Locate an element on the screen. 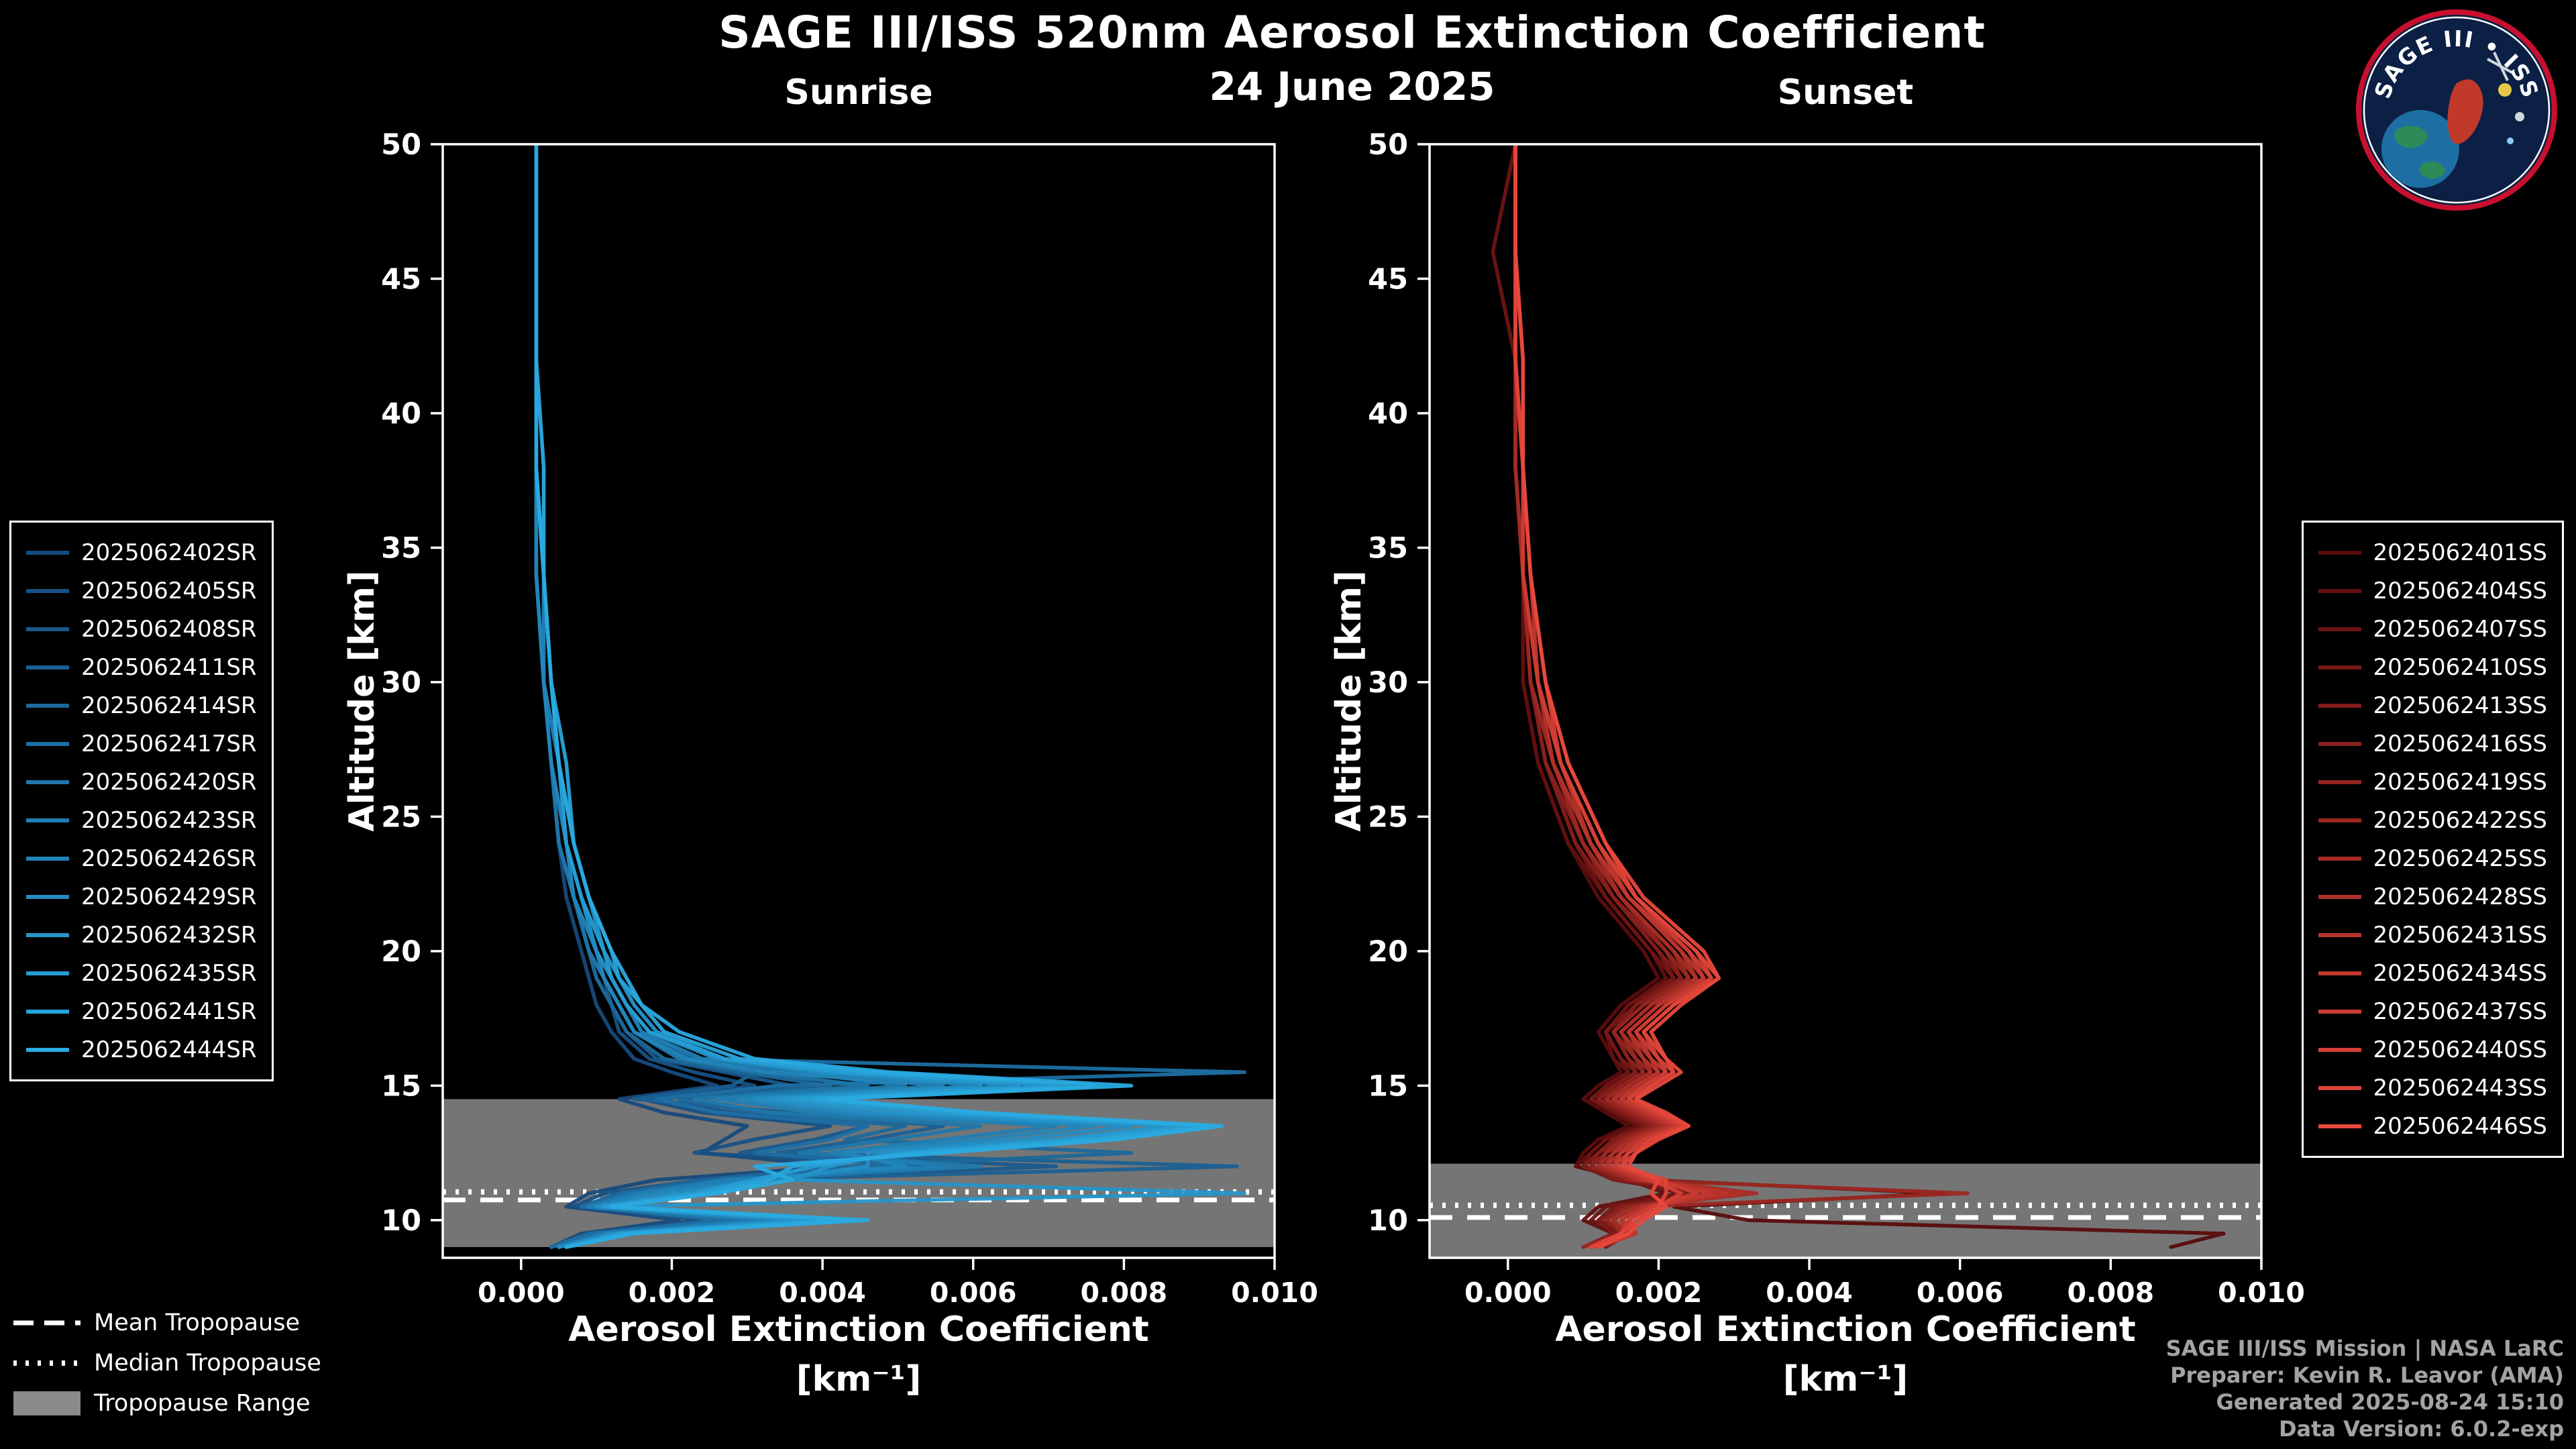 The image size is (2576, 1449). legend-item: 2025062401SS is located at coordinates (2432, 552).